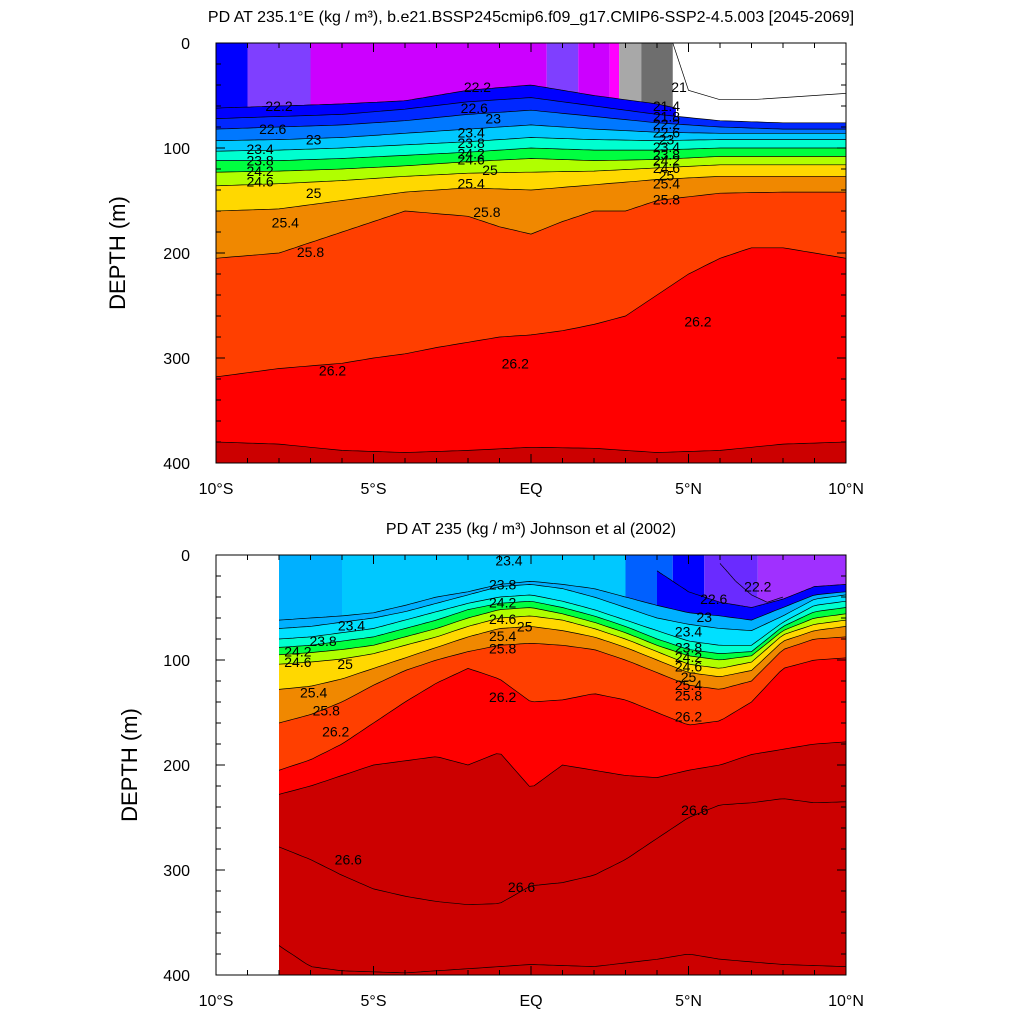  Describe the element at coordinates (759, 72) in the screenshot. I see `missing-data-region` at that location.